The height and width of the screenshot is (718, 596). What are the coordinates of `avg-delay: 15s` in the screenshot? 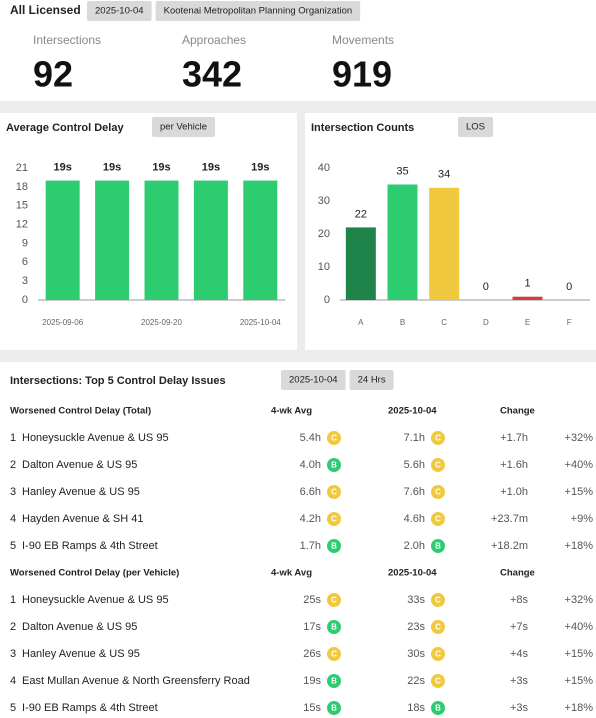 It's located at (312, 708).